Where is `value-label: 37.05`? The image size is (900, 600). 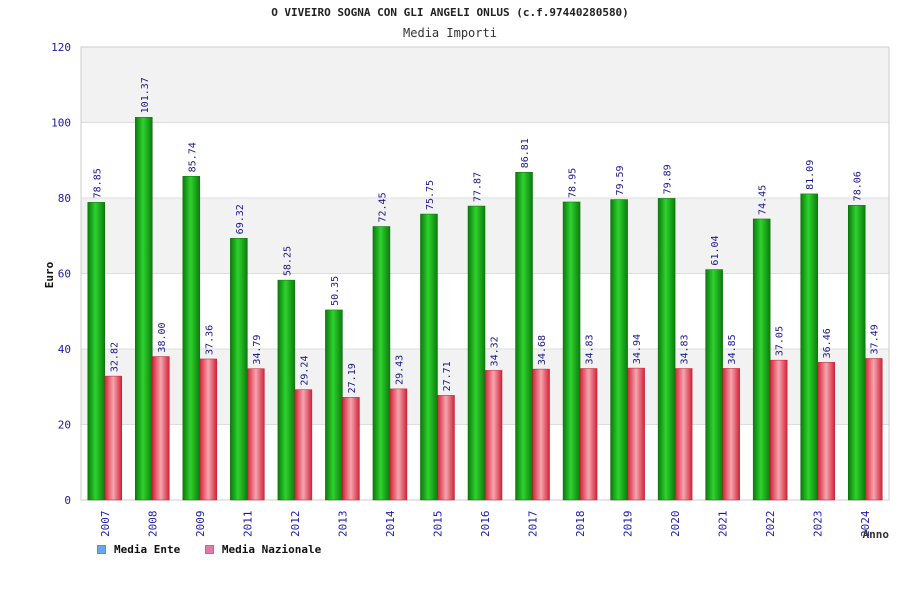
value-label: 37.05 is located at coordinates (780, 341).